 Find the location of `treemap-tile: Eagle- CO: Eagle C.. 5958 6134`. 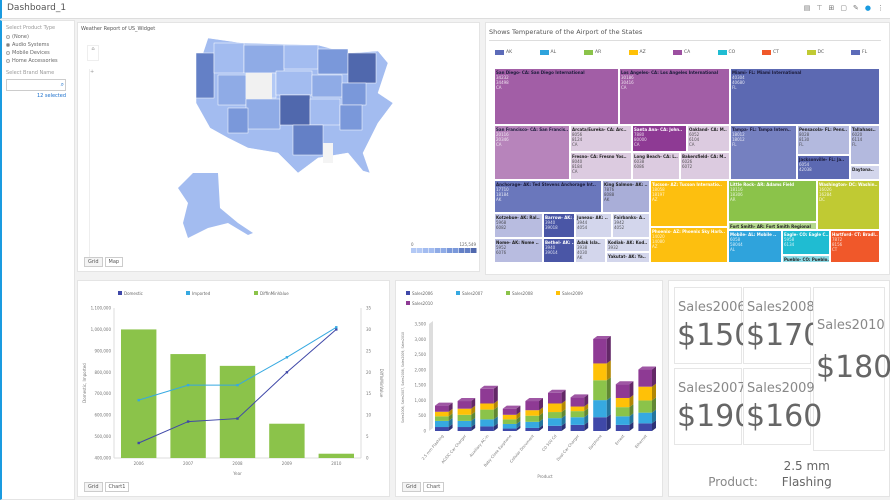

treemap-tile: Eagle- CO: Eagle C.. 5958 6134 is located at coordinates (806, 242).